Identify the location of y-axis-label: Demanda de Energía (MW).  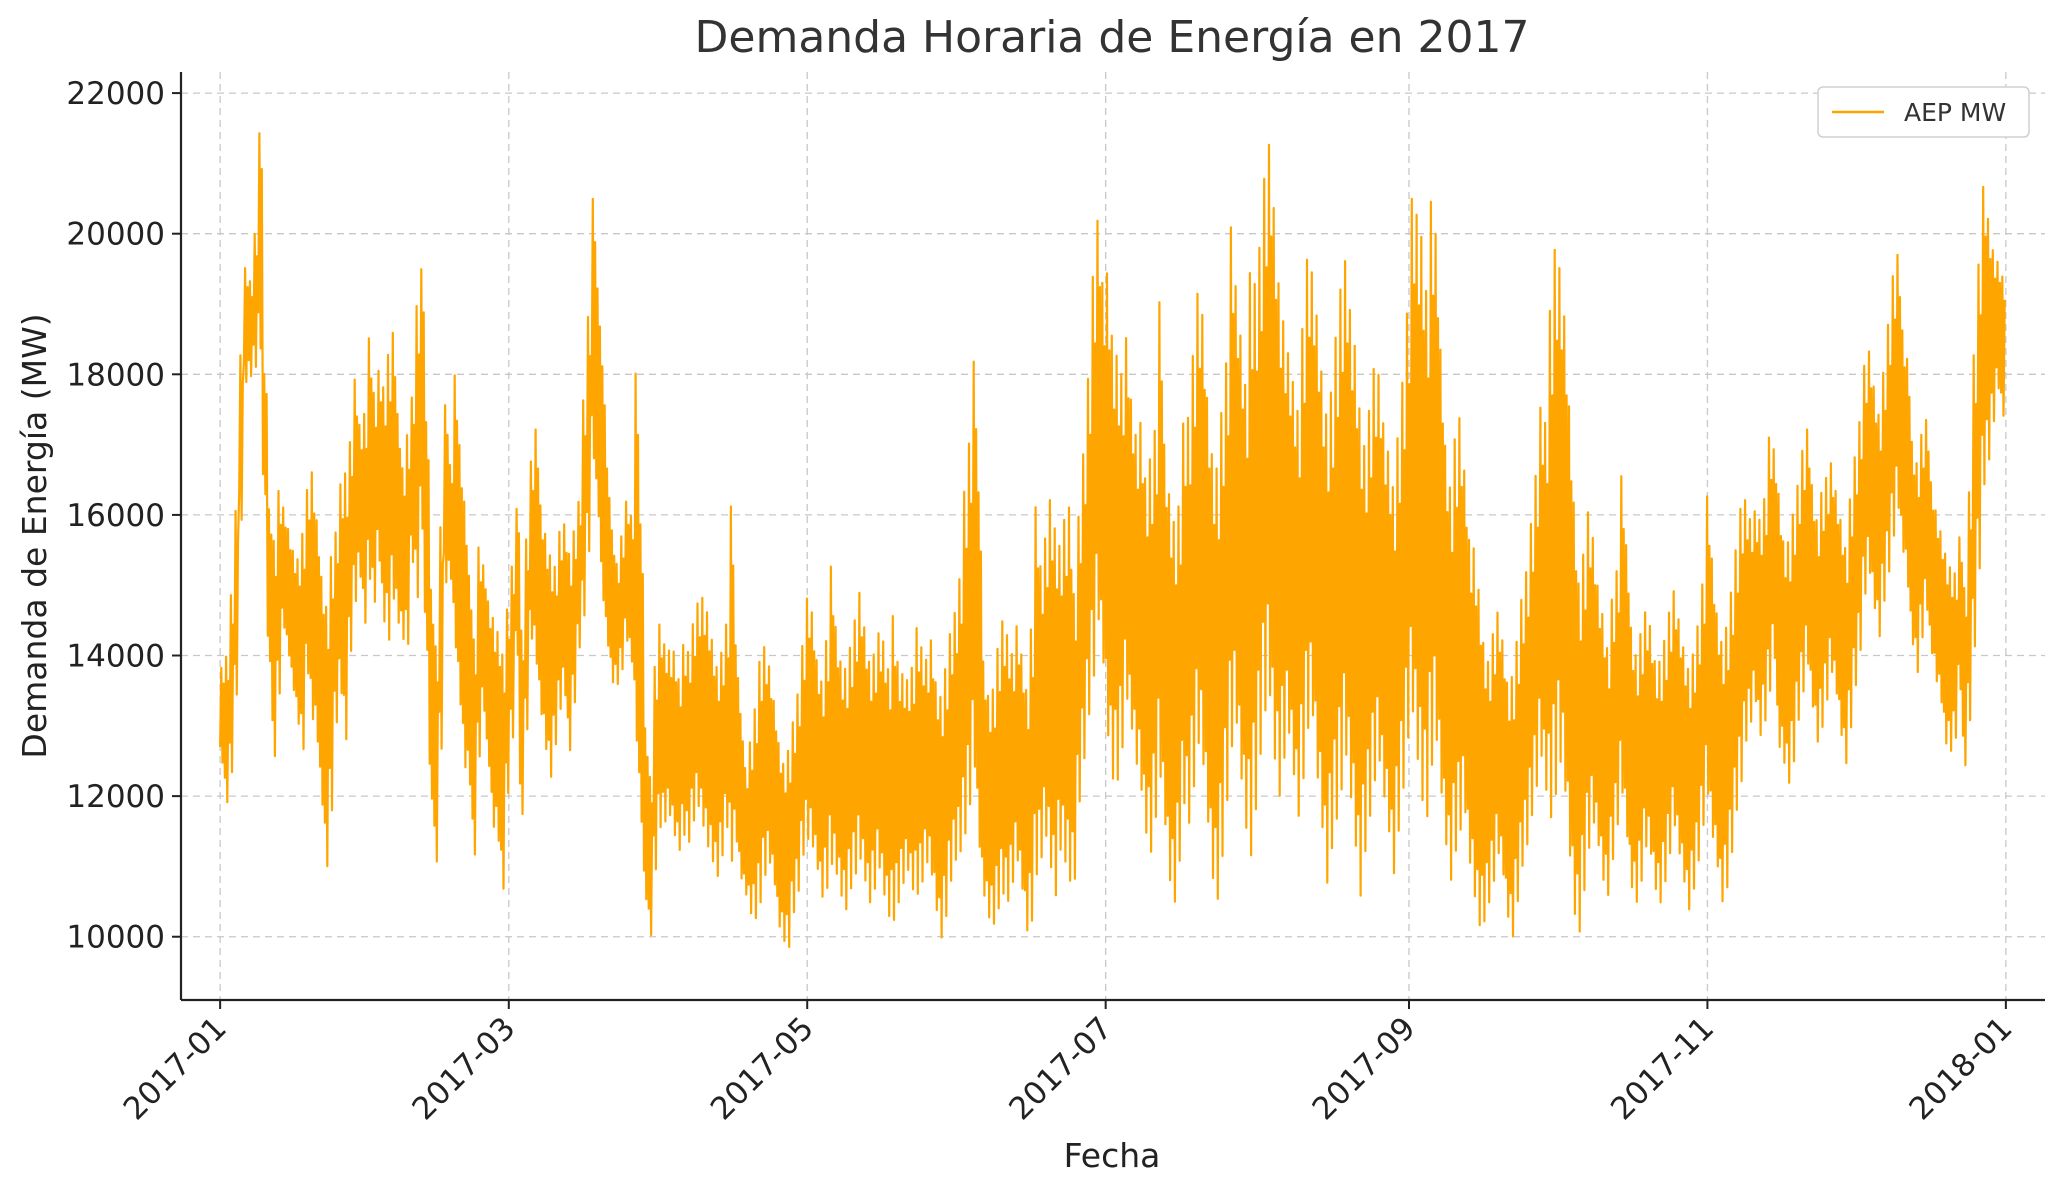
(34, 535).